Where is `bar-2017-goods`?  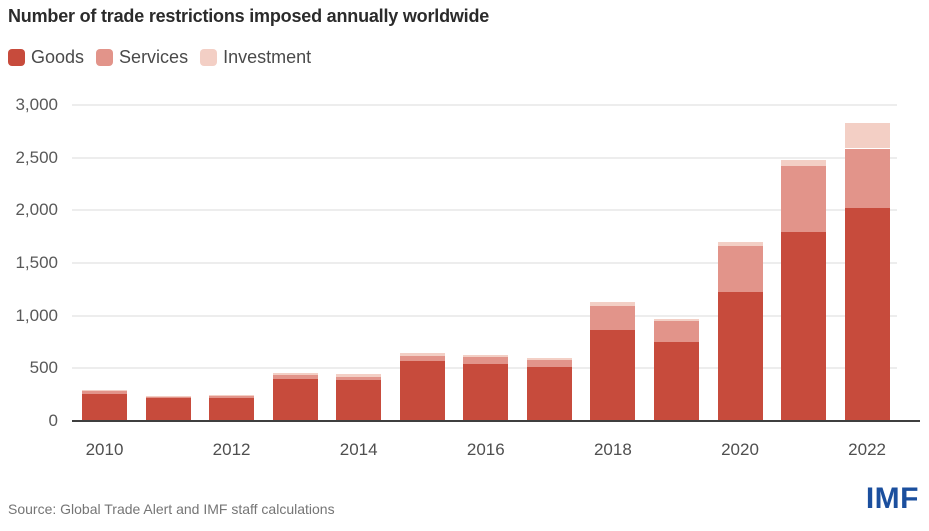 bar-2017-goods is located at coordinates (549, 394).